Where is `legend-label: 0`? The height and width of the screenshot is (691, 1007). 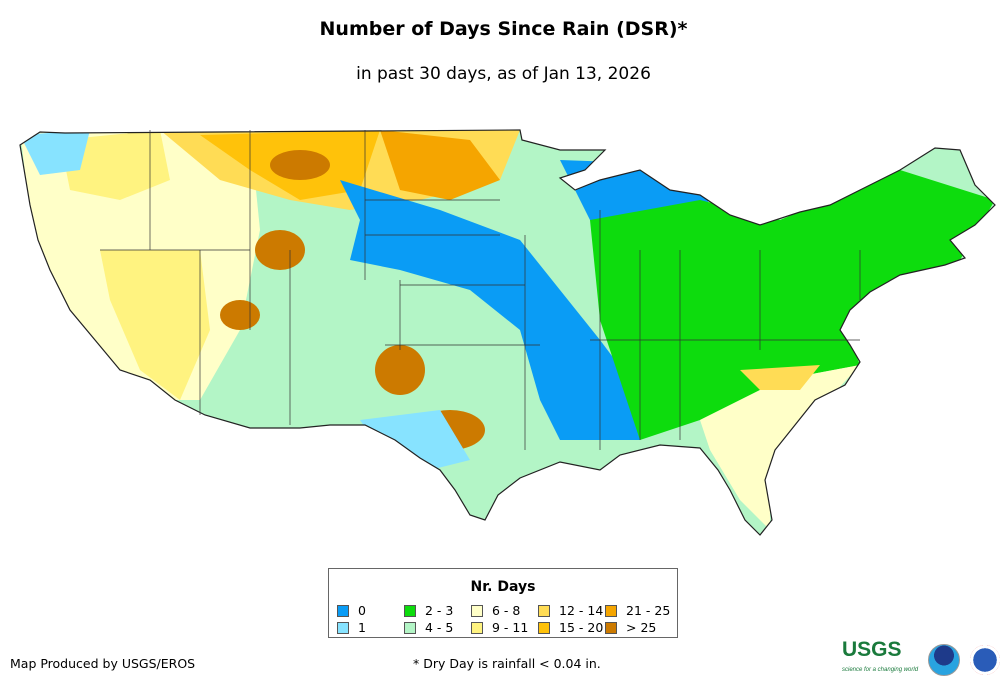
legend-label: 0 is located at coordinates (362, 610).